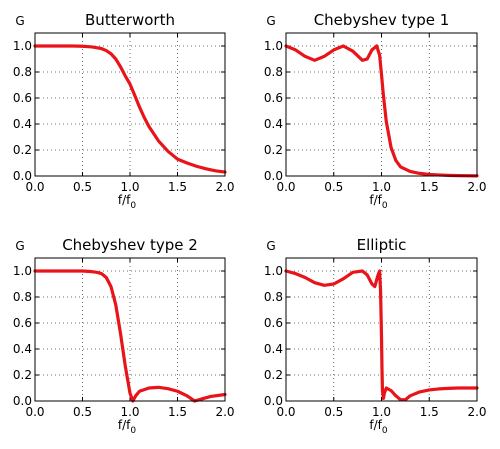  What do you see at coordinates (382, 245) in the screenshot?
I see `chart-title: Elliptic` at bounding box center [382, 245].